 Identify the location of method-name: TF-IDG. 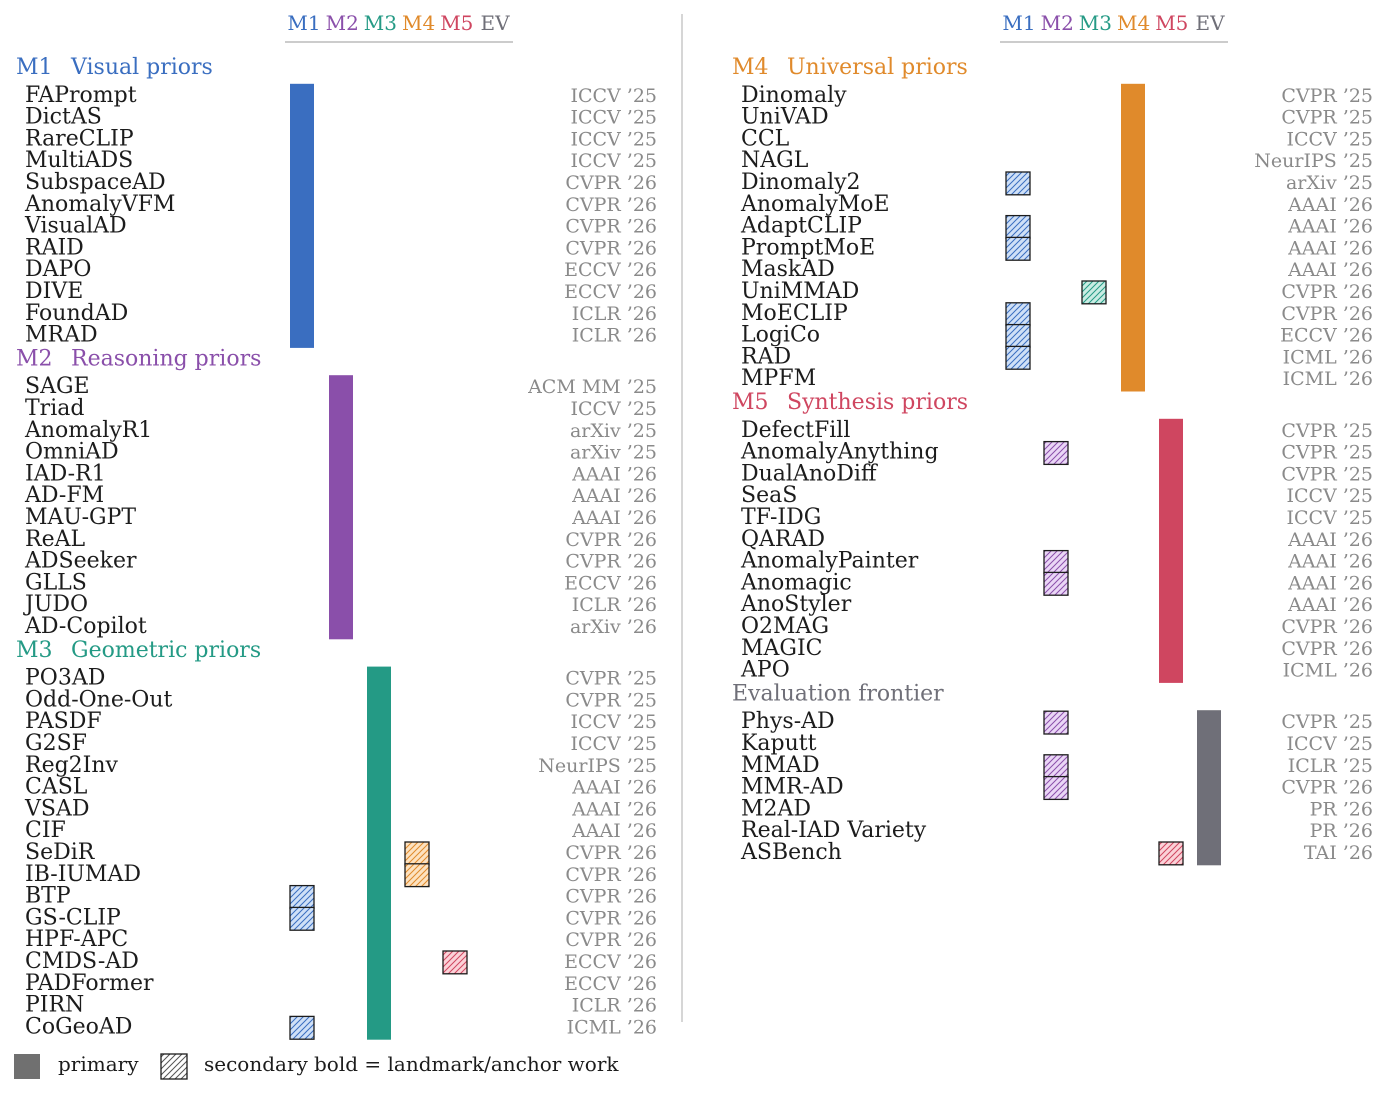
(781, 517).